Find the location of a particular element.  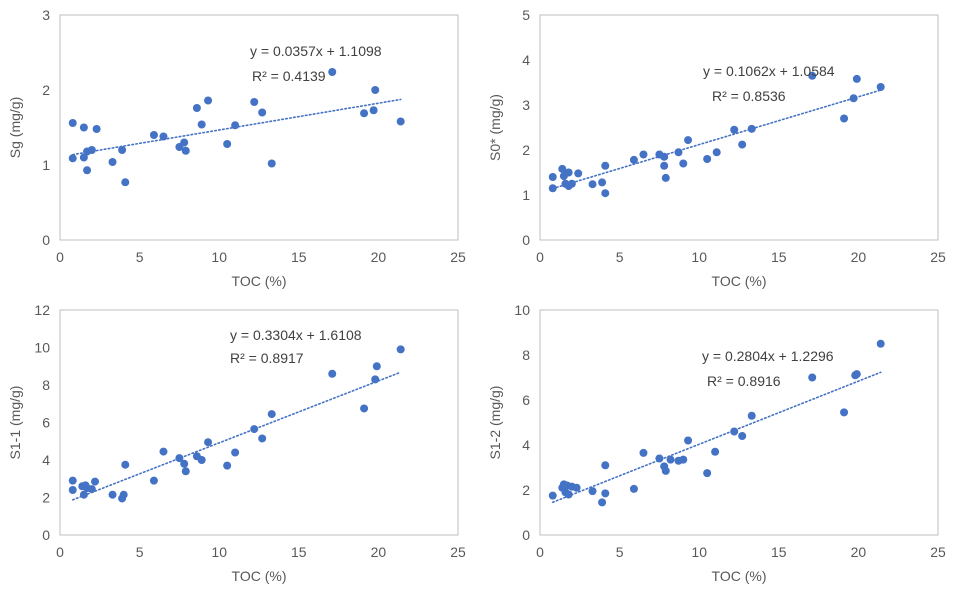

trendline-equation: y = 0.1062x + 1.0584 is located at coordinates (769, 71).